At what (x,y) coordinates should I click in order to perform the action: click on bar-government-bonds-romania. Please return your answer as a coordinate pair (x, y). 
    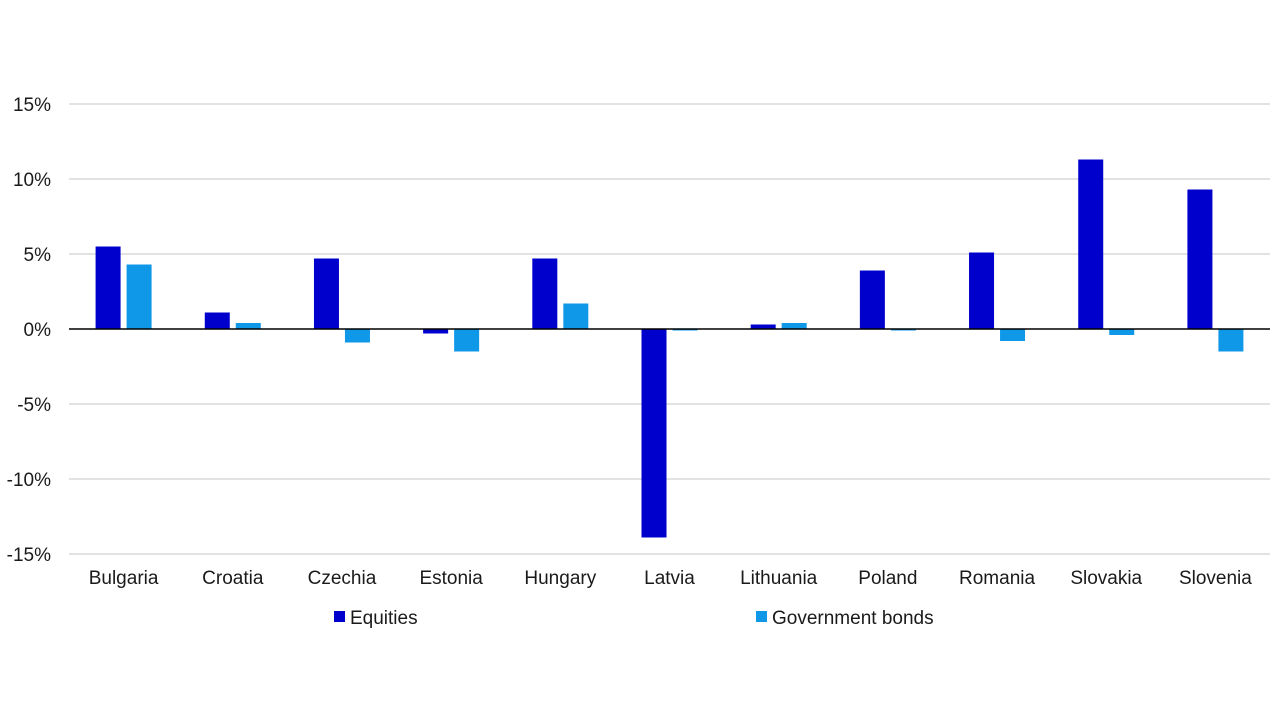
    Looking at the image, I should click on (1013, 335).